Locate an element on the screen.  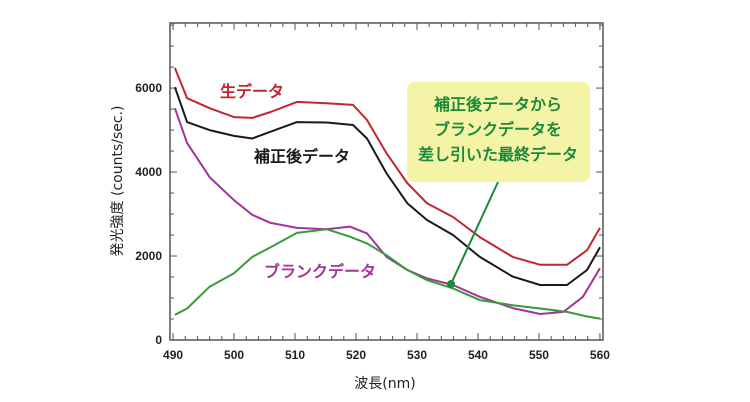
y-tick-label: 4000 is located at coordinates (148, 172).